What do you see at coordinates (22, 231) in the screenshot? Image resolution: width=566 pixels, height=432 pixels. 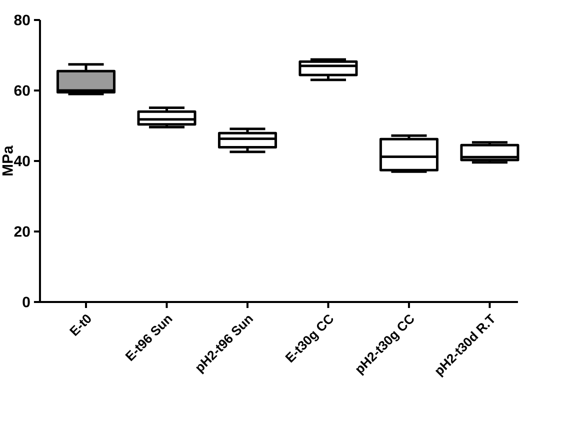 I see `y-tick-label: 20` at bounding box center [22, 231].